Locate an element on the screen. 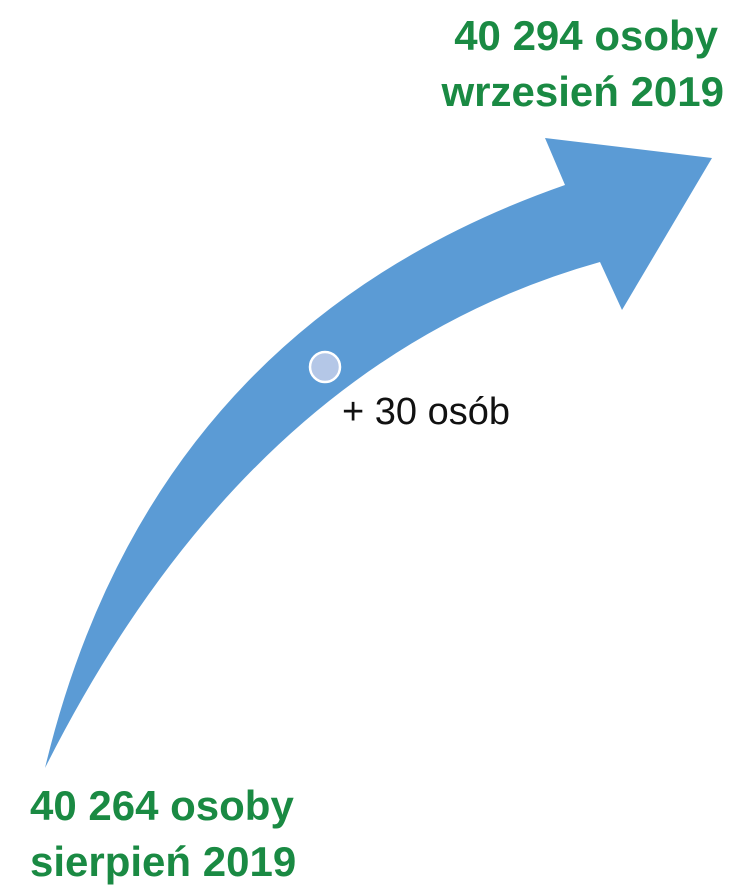  end-value: 40 294 osoby is located at coordinates (586, 35).